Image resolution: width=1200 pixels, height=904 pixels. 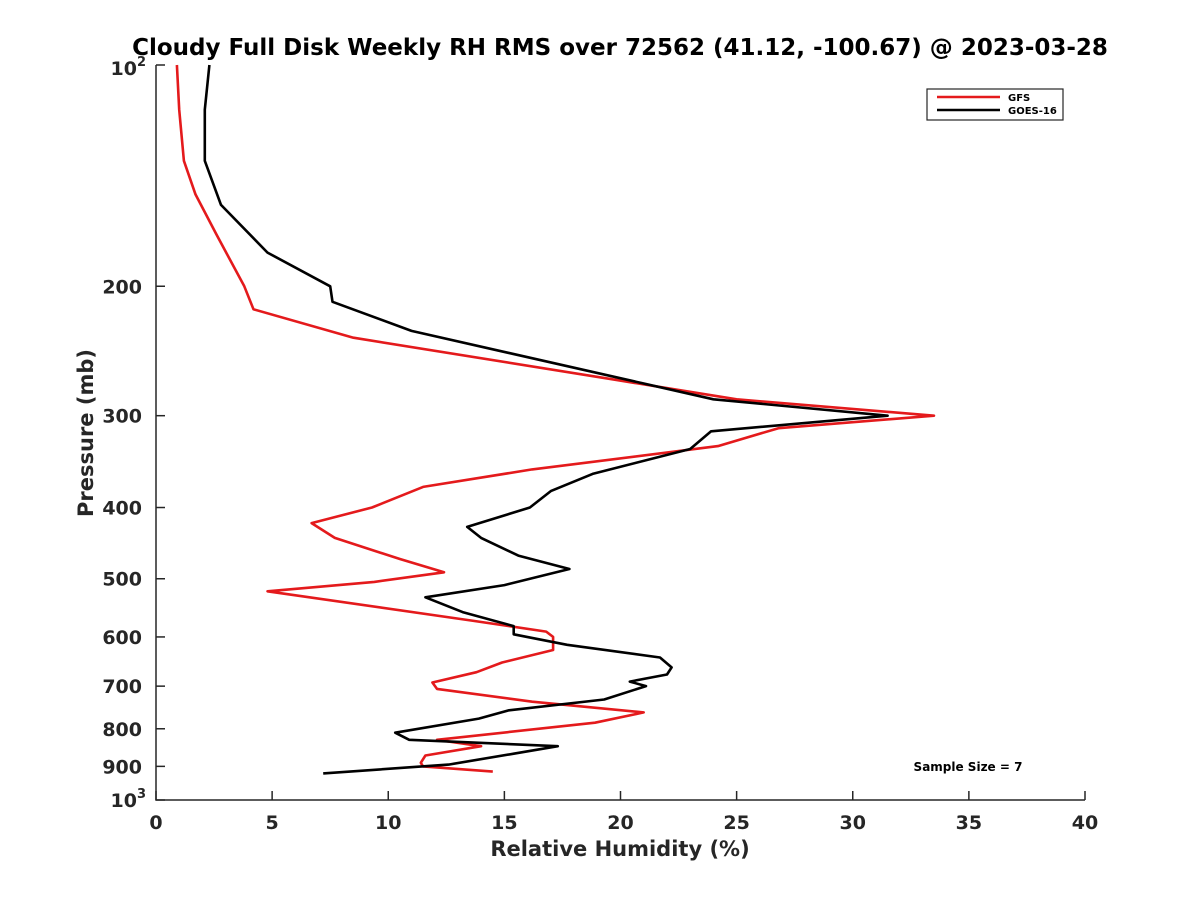 What do you see at coordinates (122, 687) in the screenshot?
I see `y-tick-label: 700` at bounding box center [122, 687].